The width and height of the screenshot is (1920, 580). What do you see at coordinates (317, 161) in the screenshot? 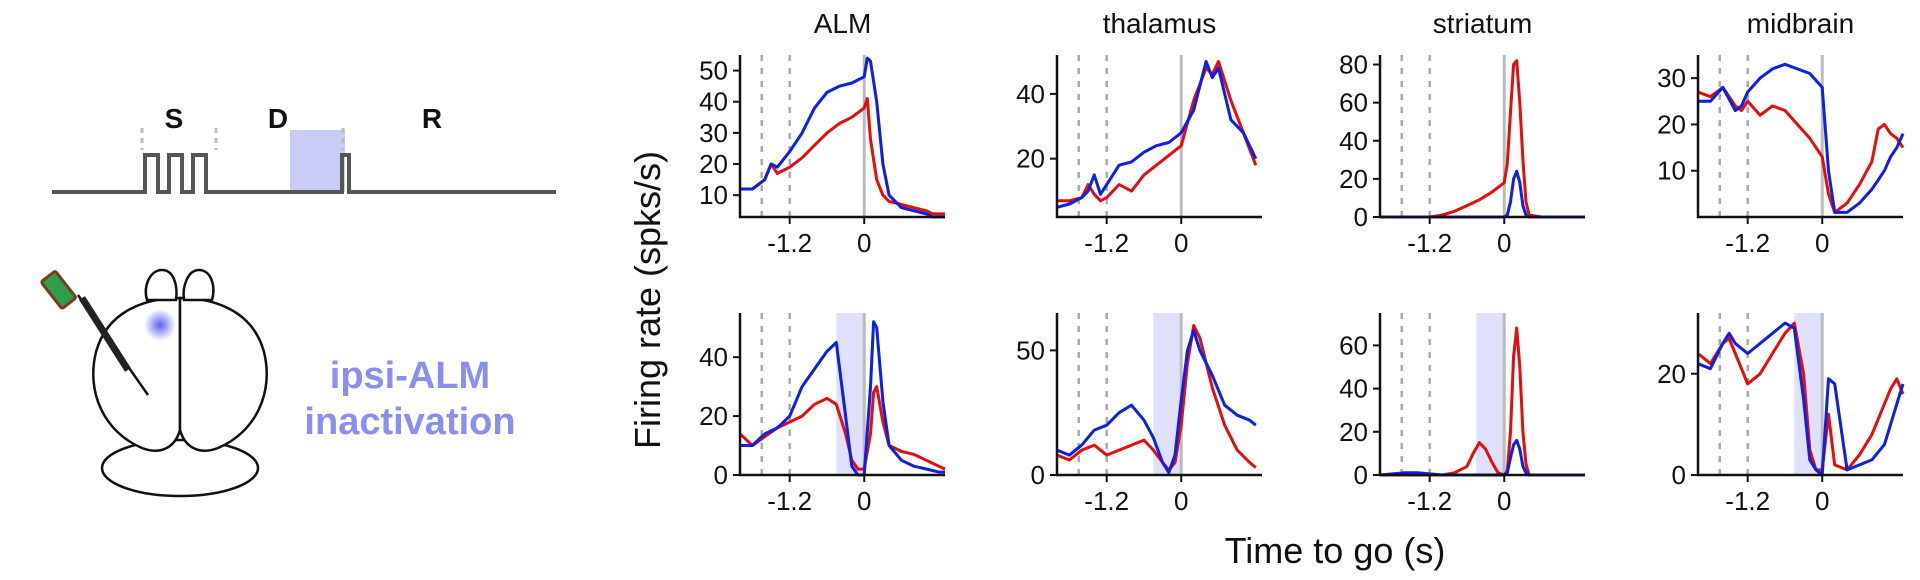
I see `delay-light-shade` at bounding box center [317, 161].